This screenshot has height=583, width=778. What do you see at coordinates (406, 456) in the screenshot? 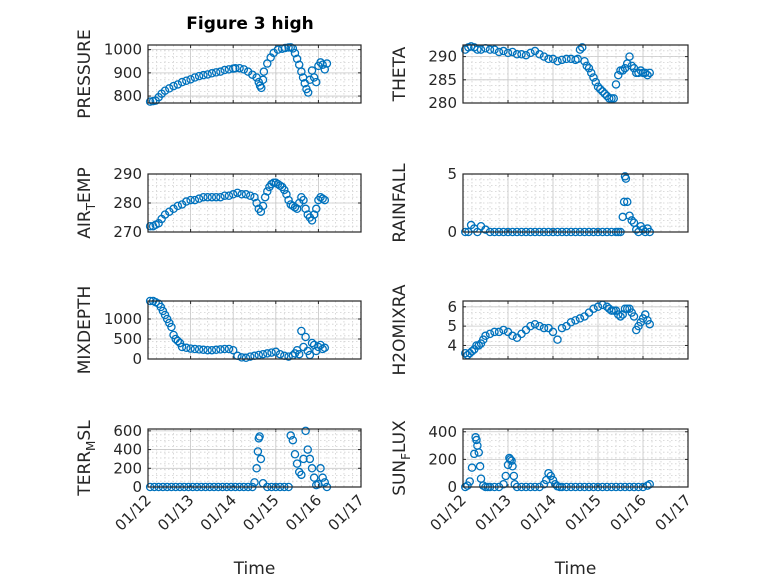
I see `y-axis-label-part: F` at bounding box center [406, 456].